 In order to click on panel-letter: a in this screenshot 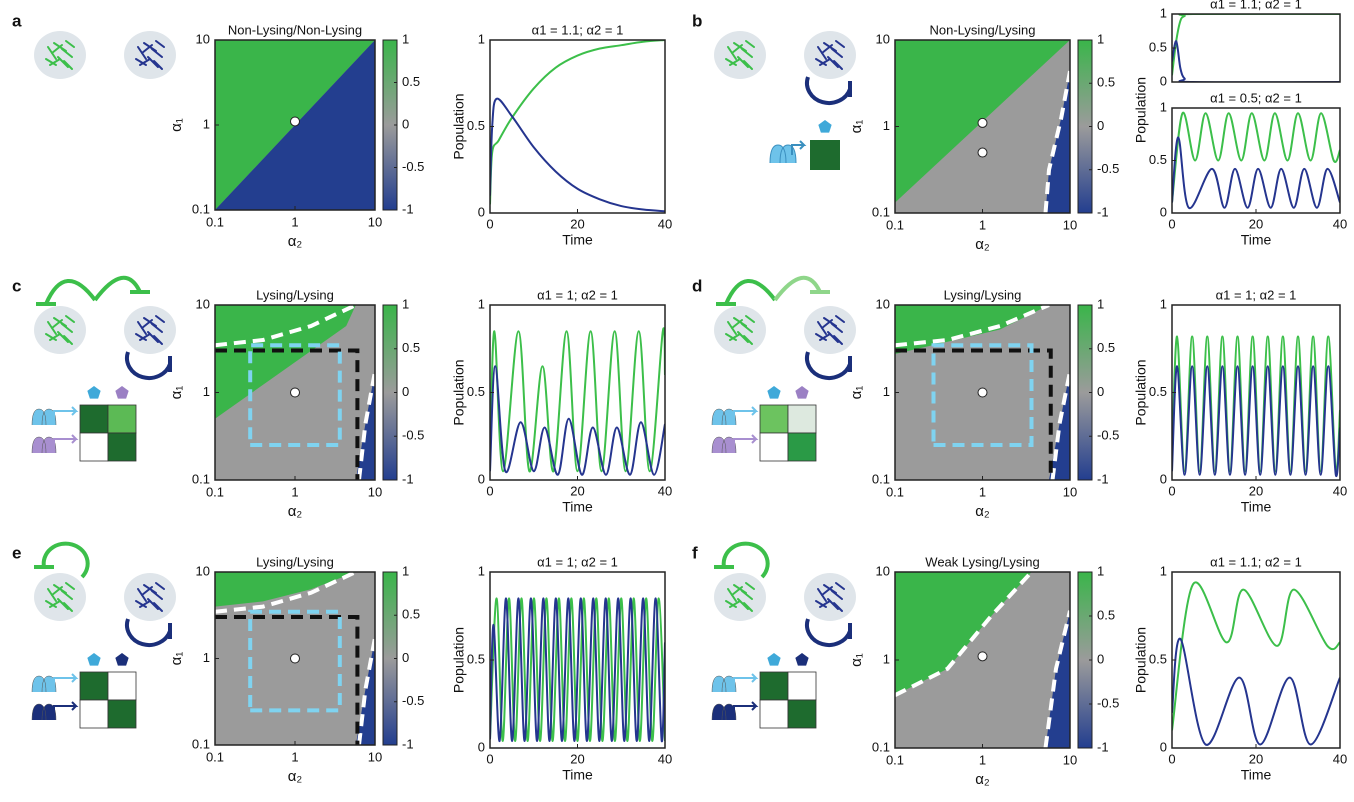, I will do `click(17, 20)`.